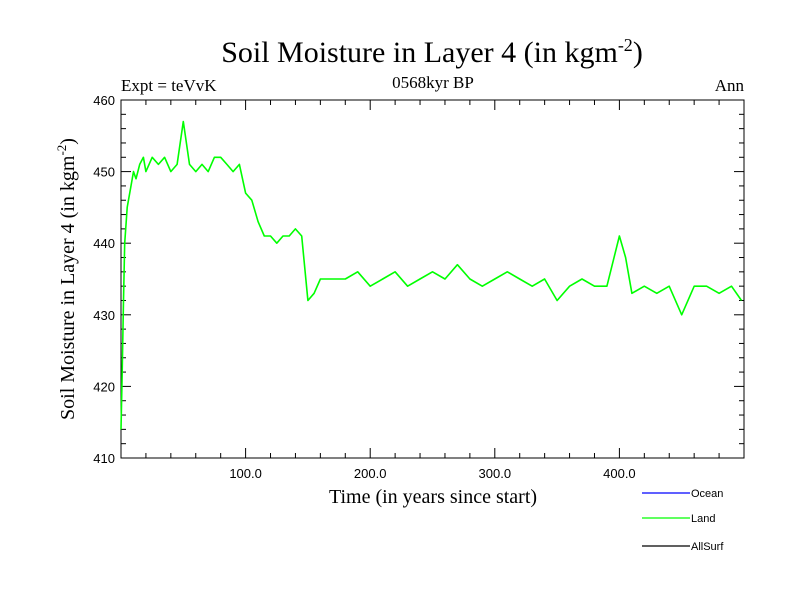  Describe the element at coordinates (730, 85) in the screenshot. I see `subtitle-season: Ann` at that location.